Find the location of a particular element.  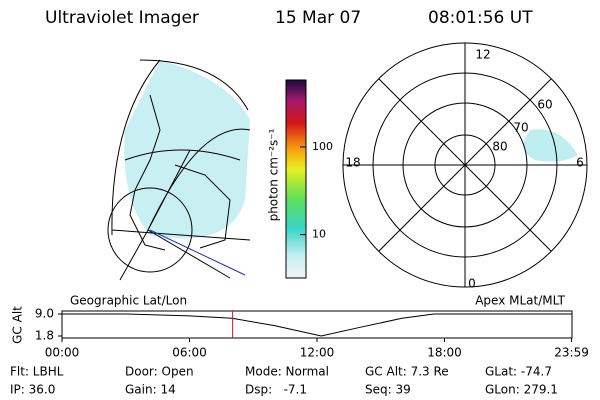

colorbar-label: photon cm⁻²s⁻¹ is located at coordinates (274, 174).